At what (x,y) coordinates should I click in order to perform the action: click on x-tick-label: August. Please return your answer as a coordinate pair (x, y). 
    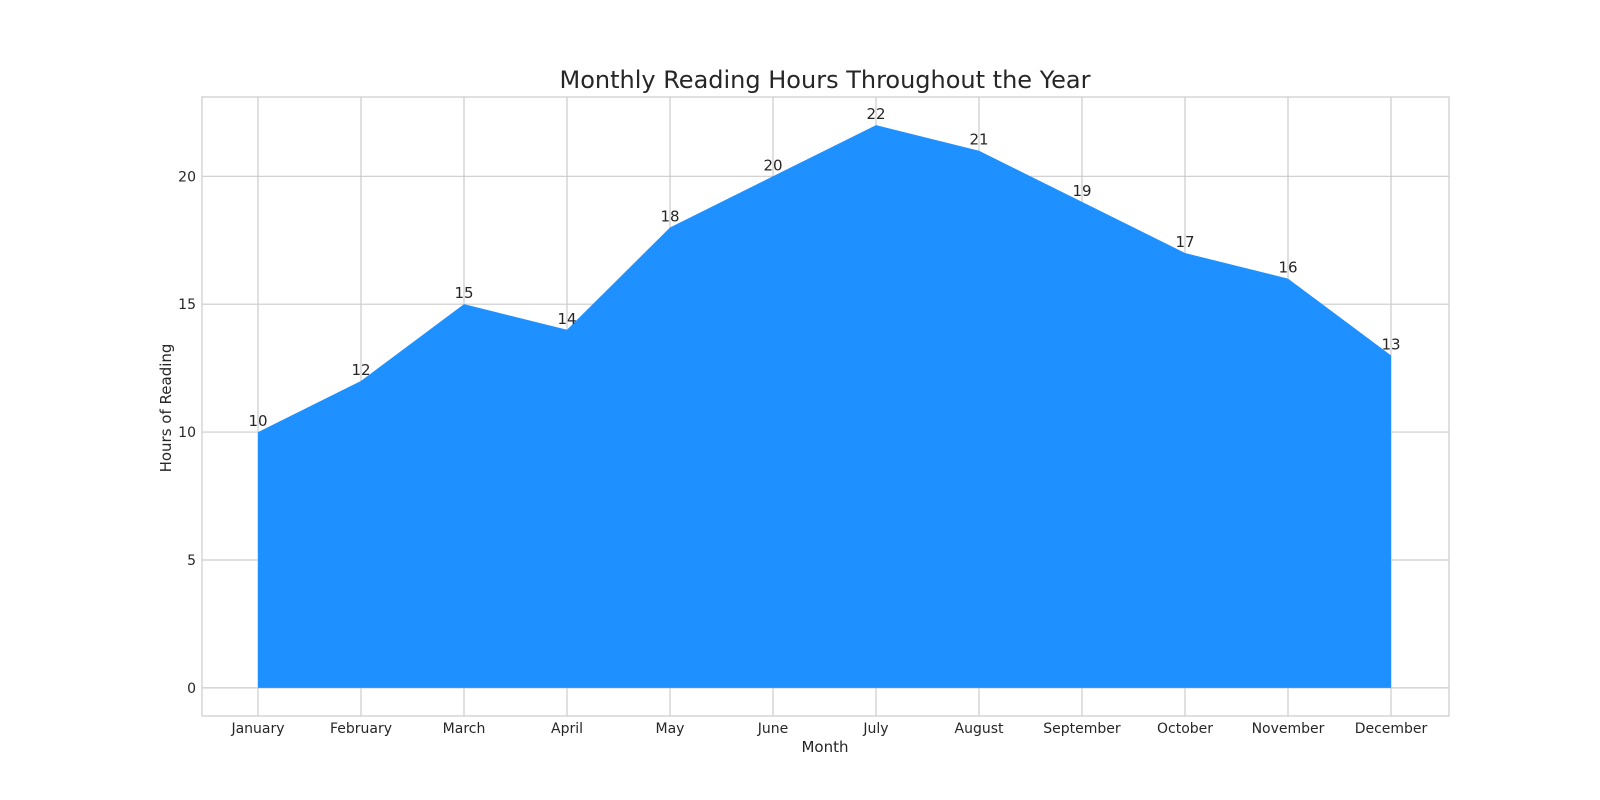
    Looking at the image, I should click on (980, 729).